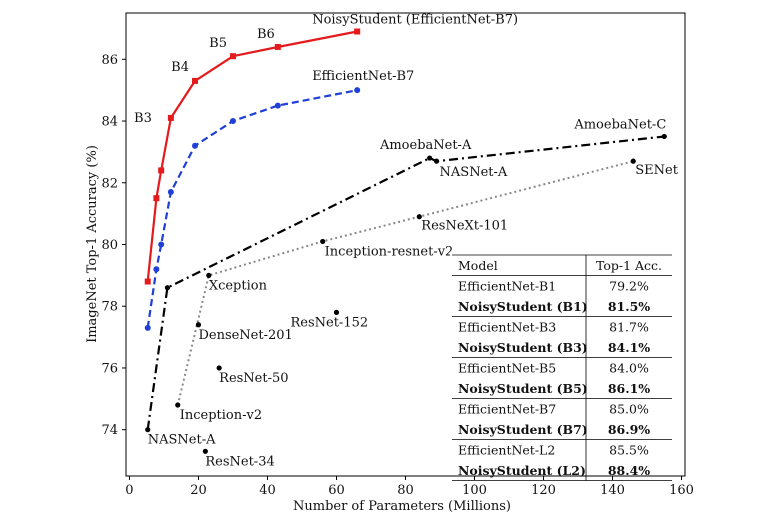 The width and height of the screenshot is (764, 523). I want to click on y-tick-label: 78, so click(109, 307).